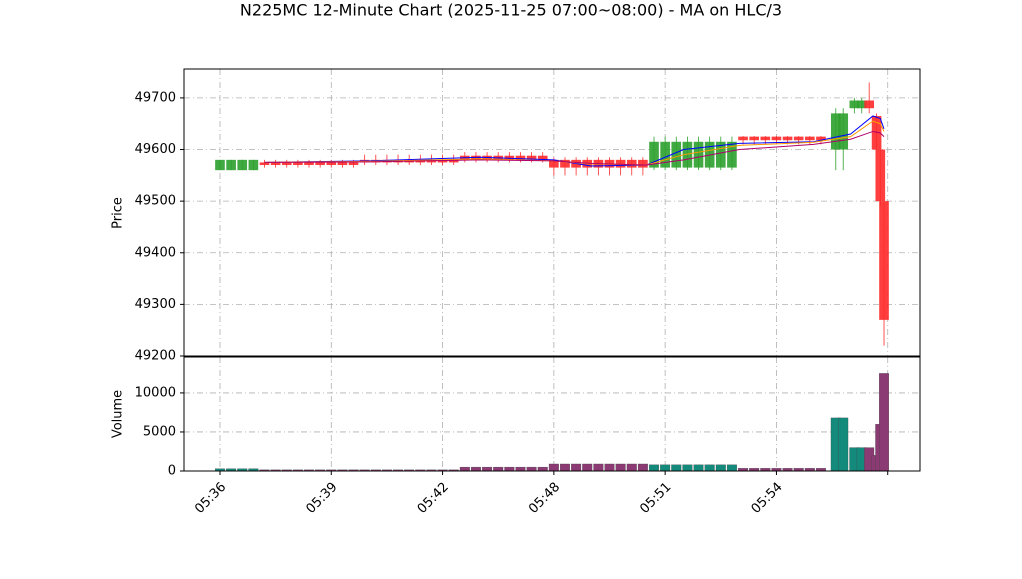 The height and width of the screenshot is (579, 1022). Describe the element at coordinates (155, 97) in the screenshot. I see `y-tick-label: 49700` at that location.